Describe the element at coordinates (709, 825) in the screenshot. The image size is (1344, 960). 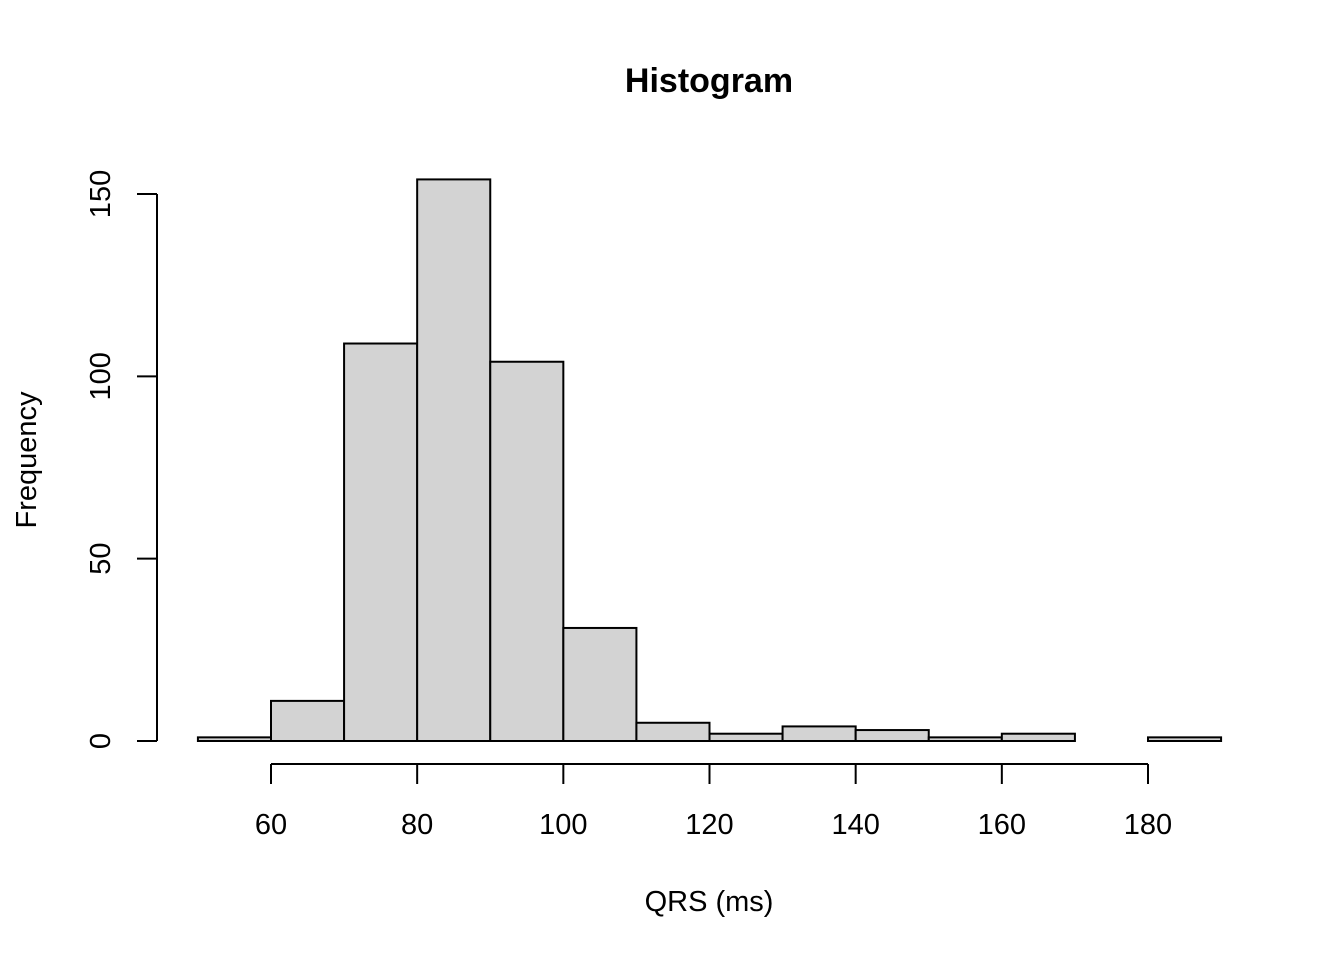
I see `x-tick-label: 120` at that location.